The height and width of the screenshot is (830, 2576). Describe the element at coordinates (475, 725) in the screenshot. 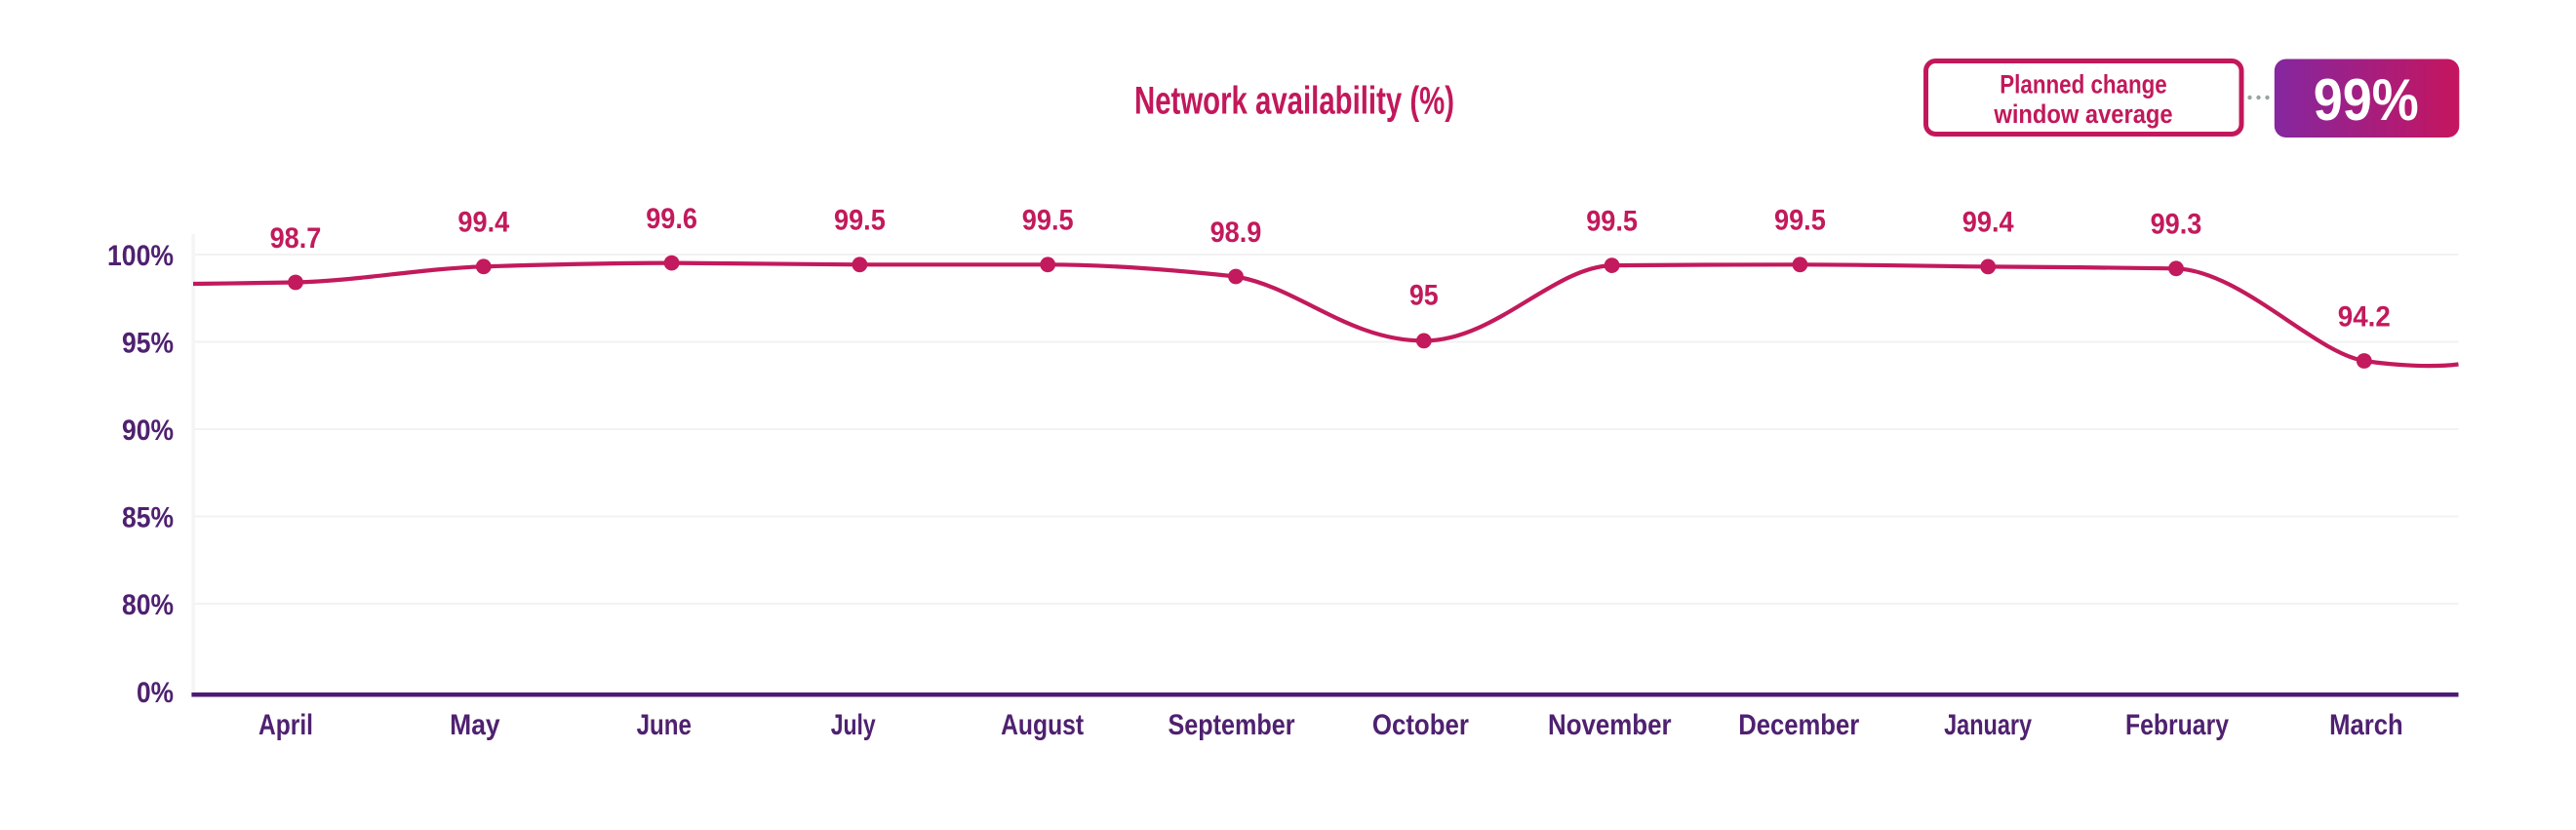

I see `svg-text: May` at that location.